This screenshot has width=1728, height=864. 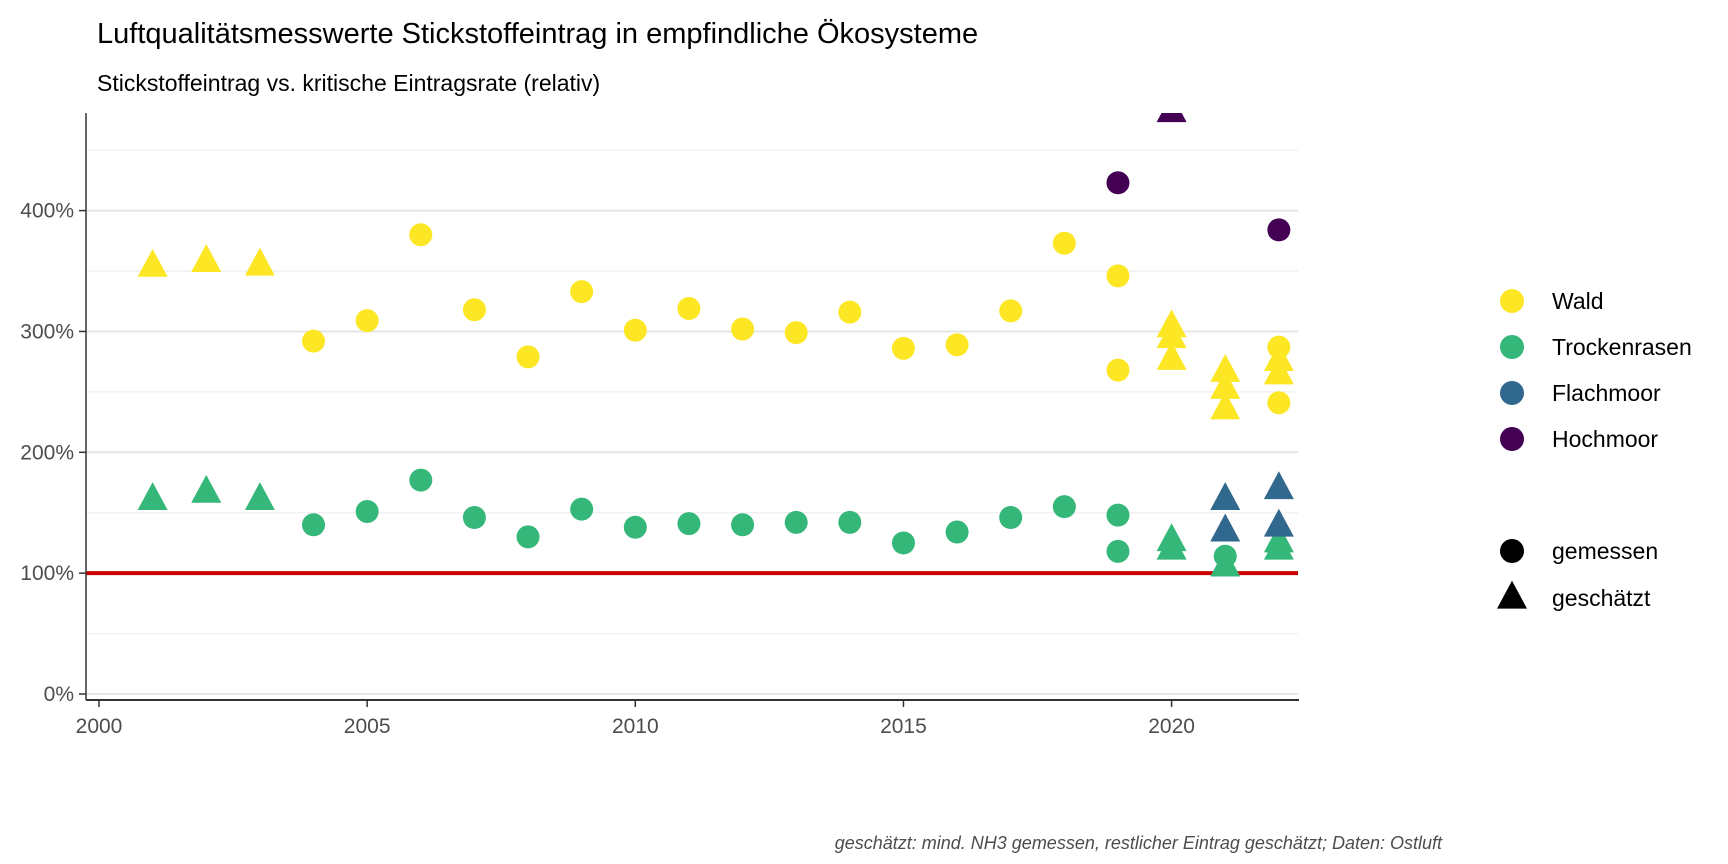 I want to click on y-tick-label: 200%, so click(x=47, y=452).